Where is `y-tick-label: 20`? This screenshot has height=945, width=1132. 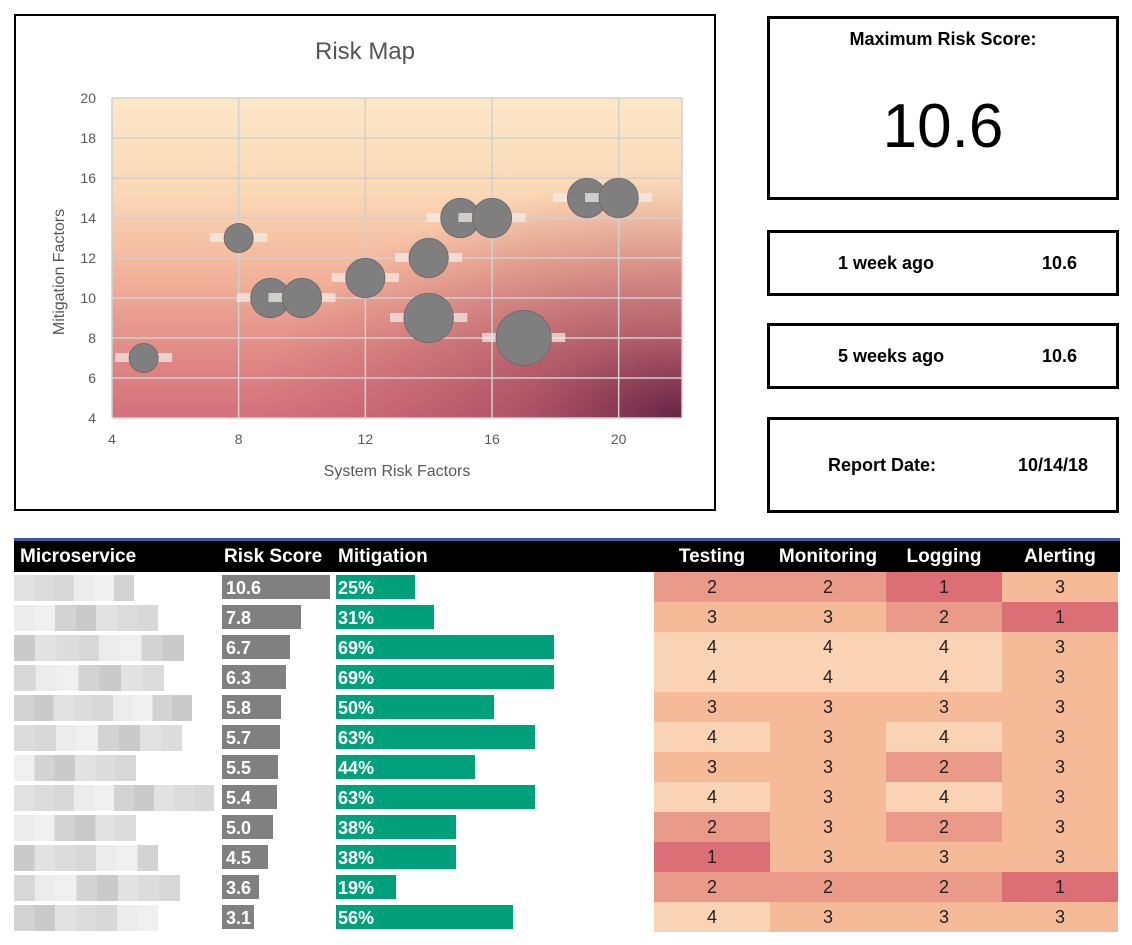
y-tick-label: 20 is located at coordinates (88, 98).